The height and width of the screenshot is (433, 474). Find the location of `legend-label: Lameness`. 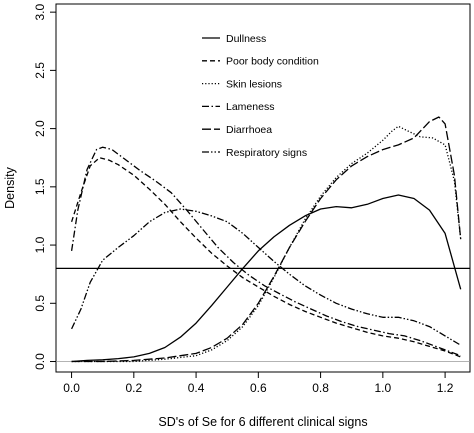

legend-label: Lameness is located at coordinates (250, 107).